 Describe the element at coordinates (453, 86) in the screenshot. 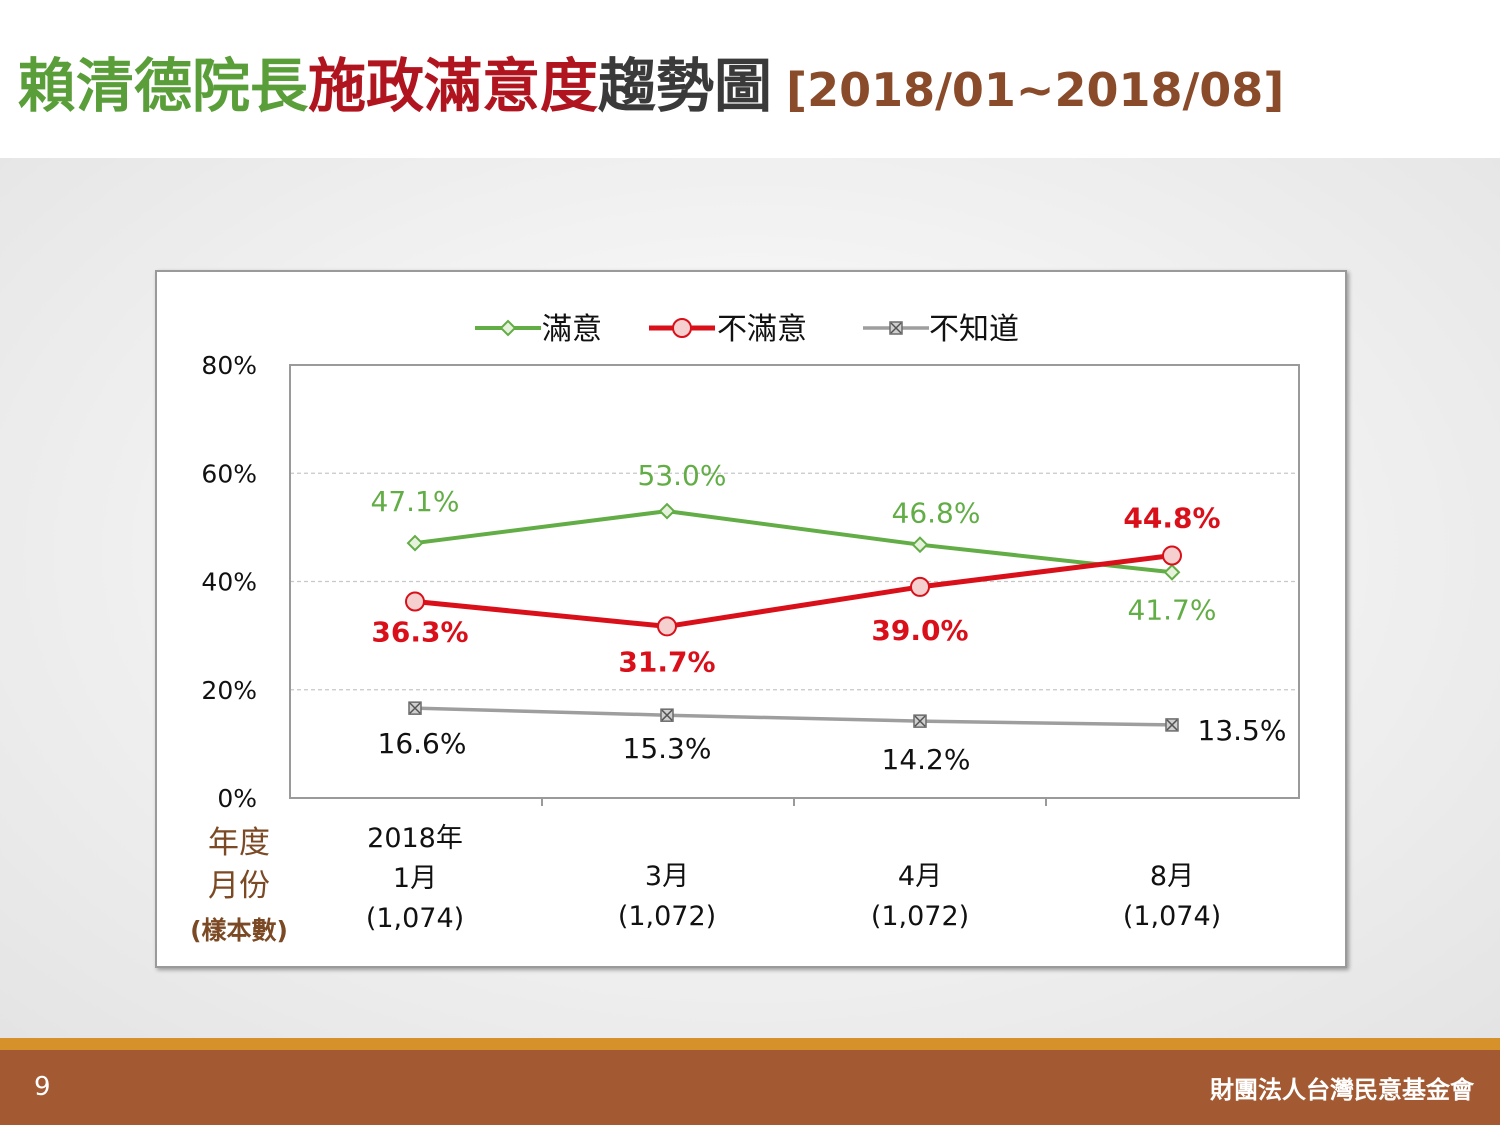

I see `title-topic: 施政滿意度` at that location.